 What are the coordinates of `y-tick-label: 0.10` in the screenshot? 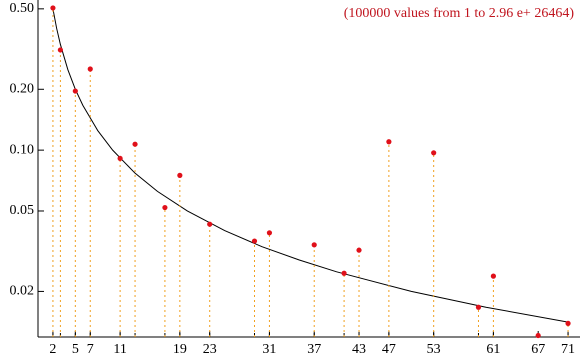 It's located at (22, 149).